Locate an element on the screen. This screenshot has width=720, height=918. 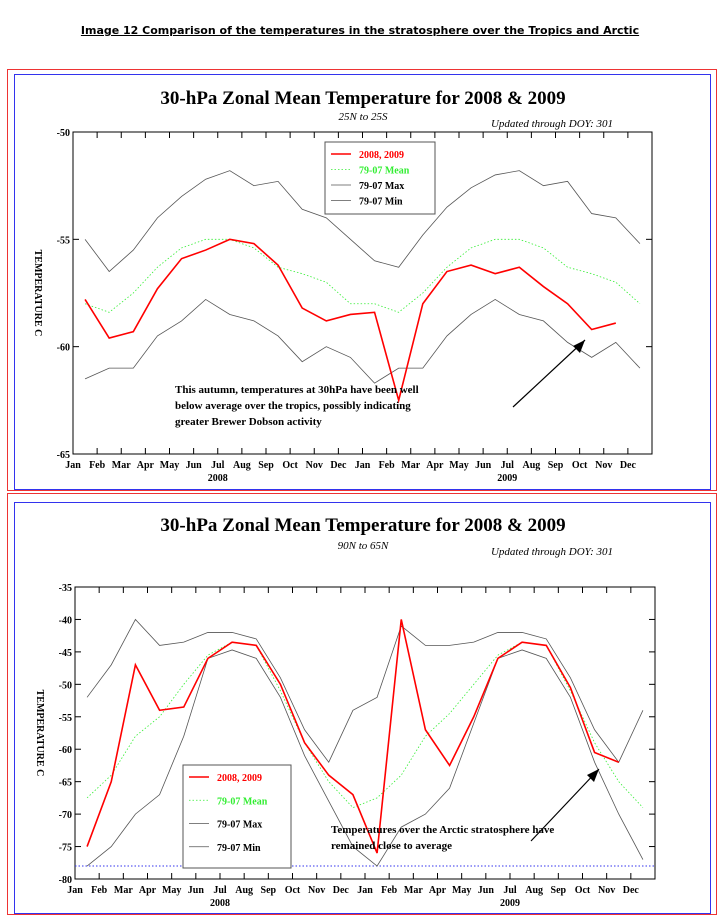
y-tick-label: -70 is located at coordinates (65, 815).